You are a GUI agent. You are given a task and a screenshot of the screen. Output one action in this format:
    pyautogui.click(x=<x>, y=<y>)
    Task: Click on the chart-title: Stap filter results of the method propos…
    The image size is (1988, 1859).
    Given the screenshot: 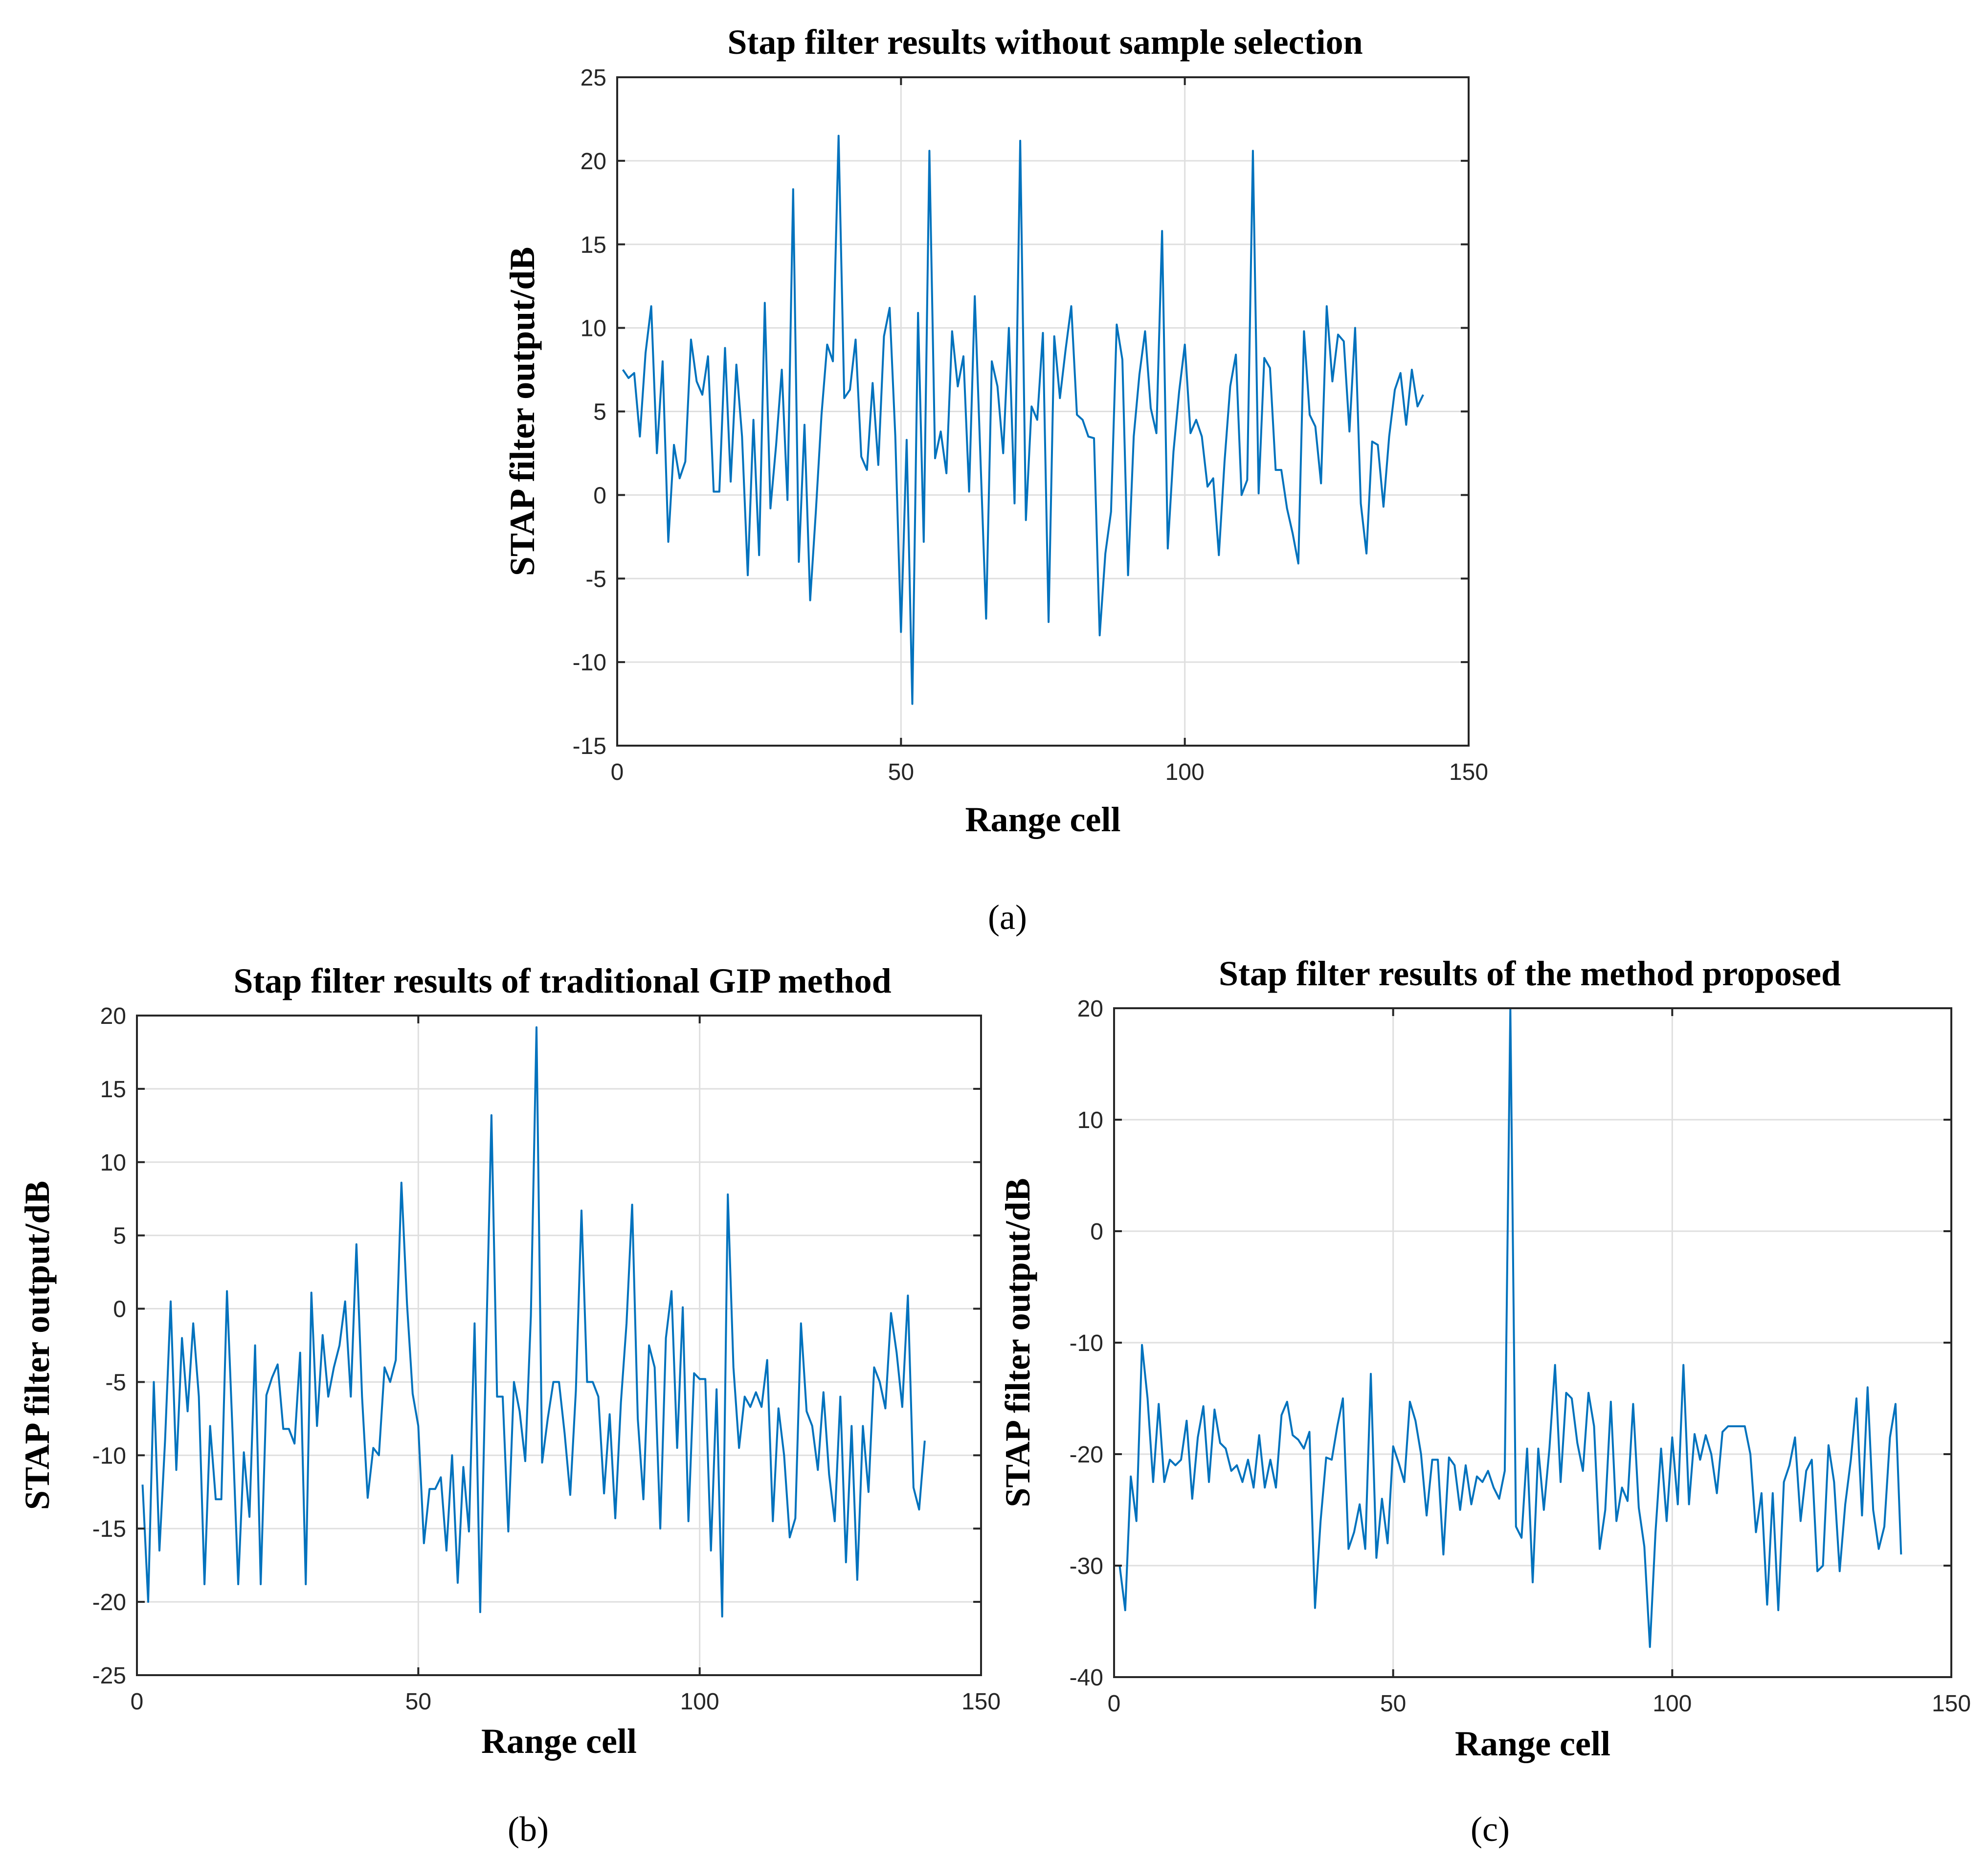 What is the action you would take?
    pyautogui.click(x=1530, y=973)
    